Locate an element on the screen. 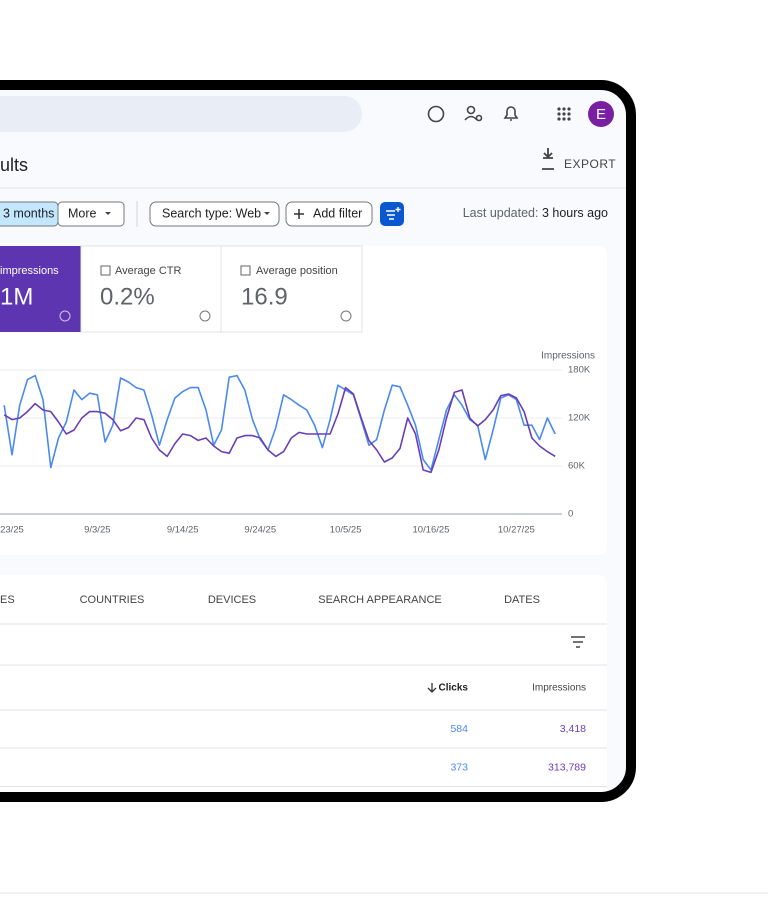 The height and width of the screenshot is (900, 768). more-chip is located at coordinates (91, 214).